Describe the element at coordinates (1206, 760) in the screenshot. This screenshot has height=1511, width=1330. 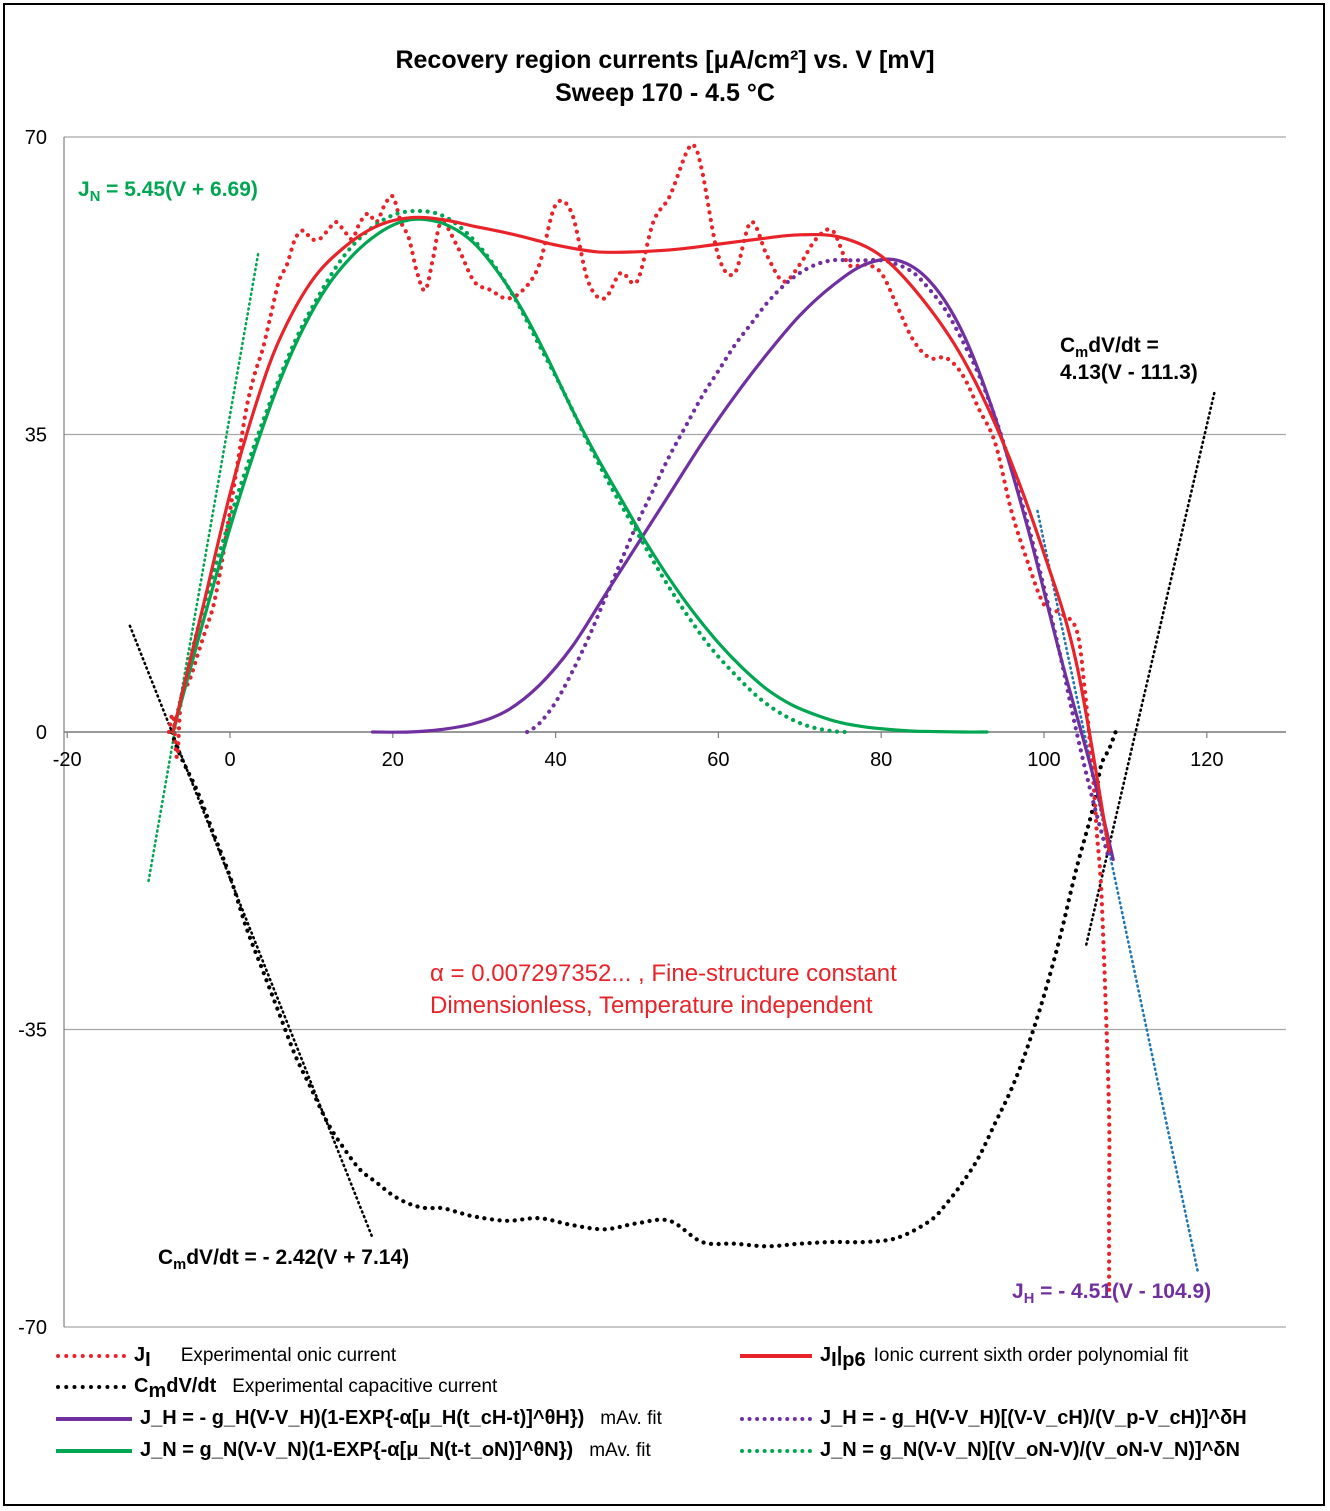
I see `x-tick-label-120: 120` at that location.